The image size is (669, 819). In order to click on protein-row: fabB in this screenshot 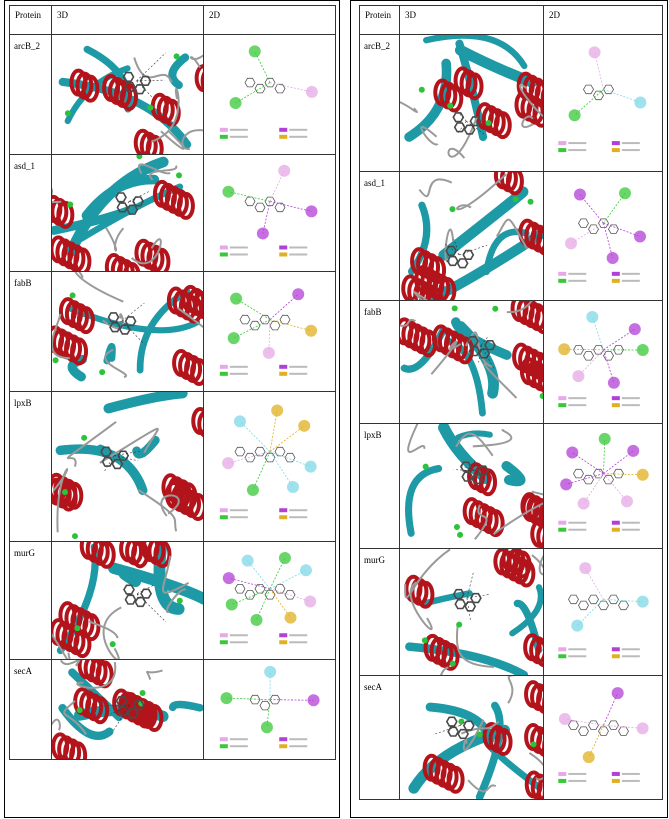, I will do `click(172, 331)`.